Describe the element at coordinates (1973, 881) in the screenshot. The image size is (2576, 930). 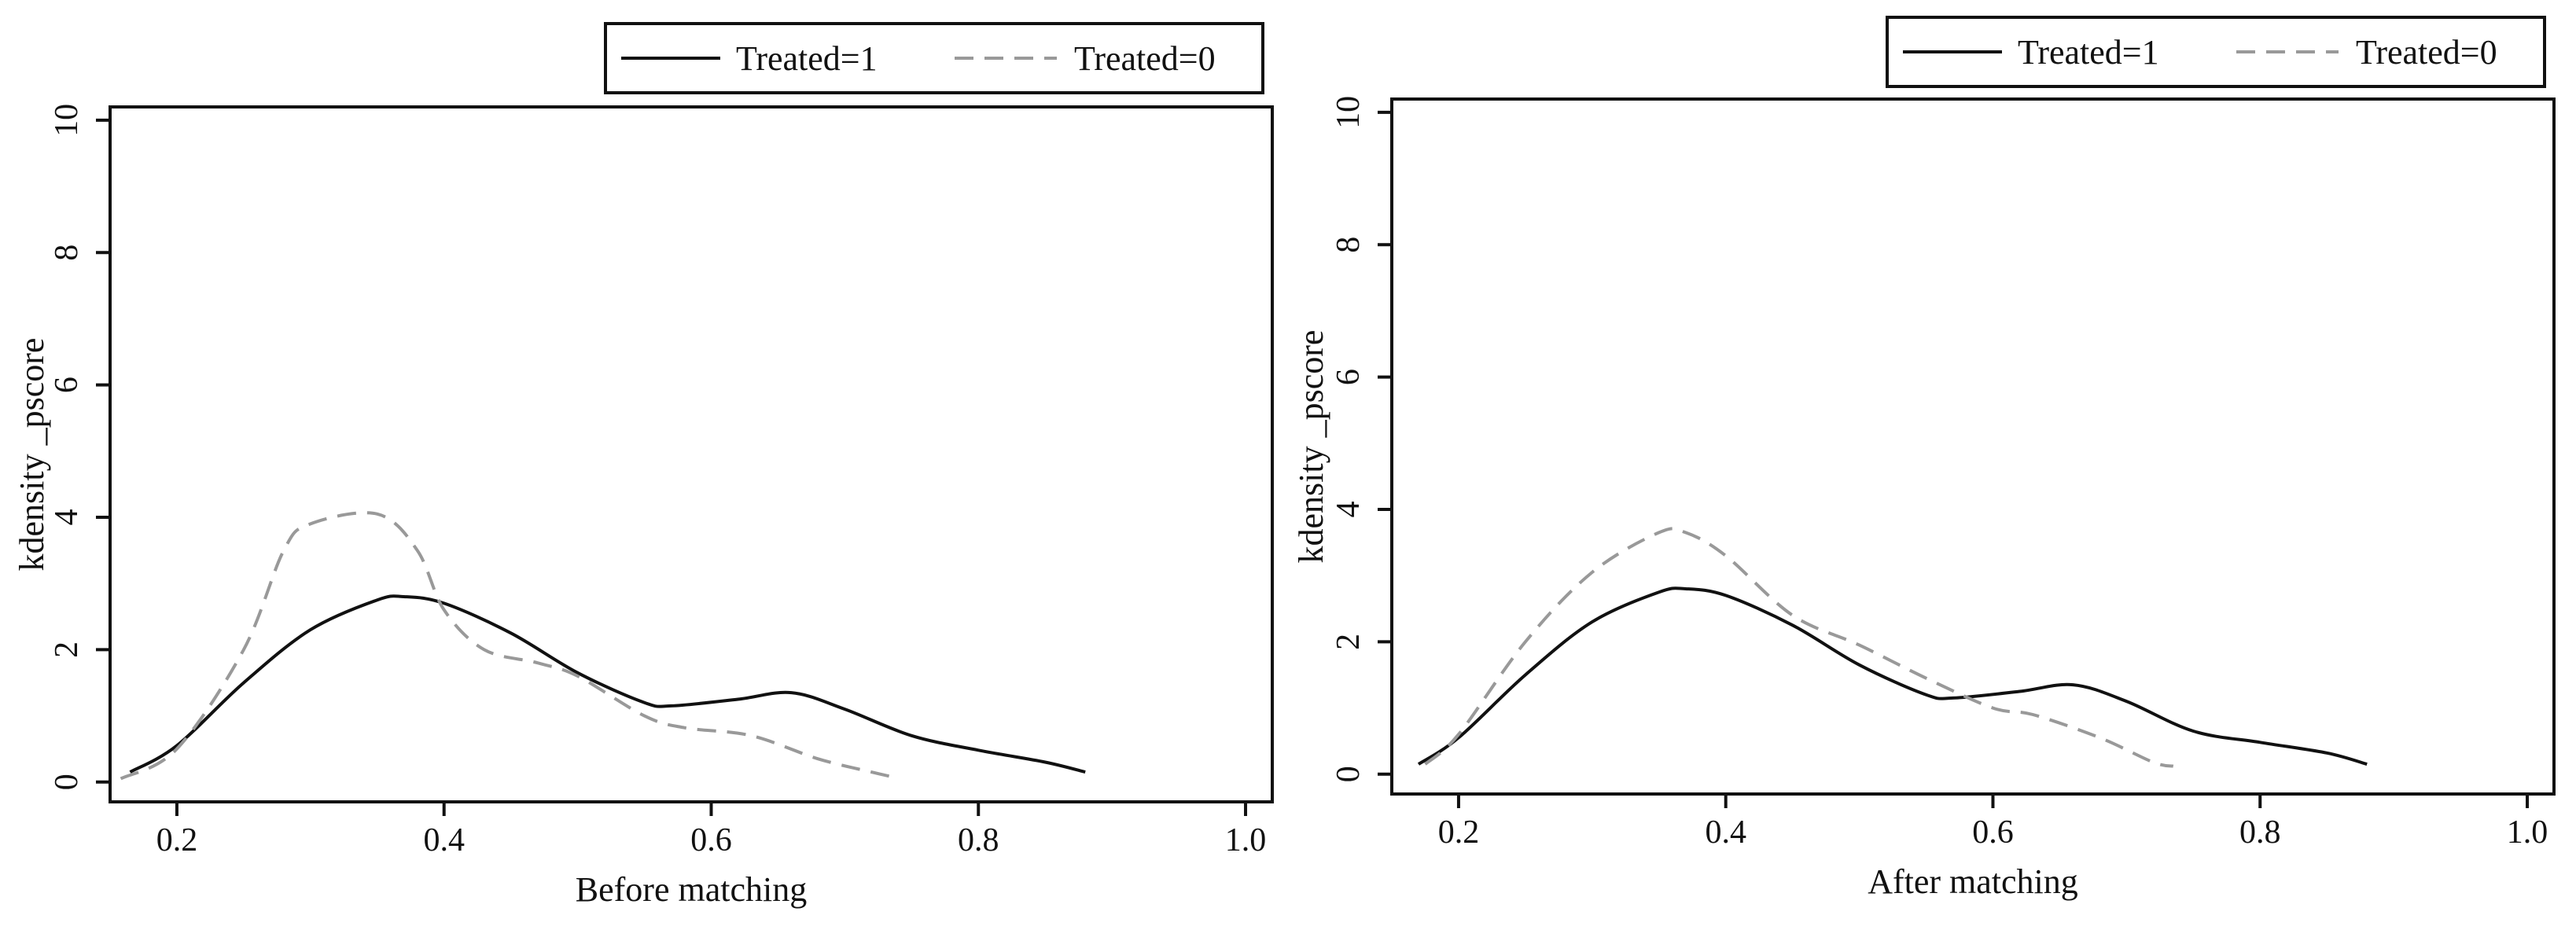
I see `x-axis-title: After matching` at that location.